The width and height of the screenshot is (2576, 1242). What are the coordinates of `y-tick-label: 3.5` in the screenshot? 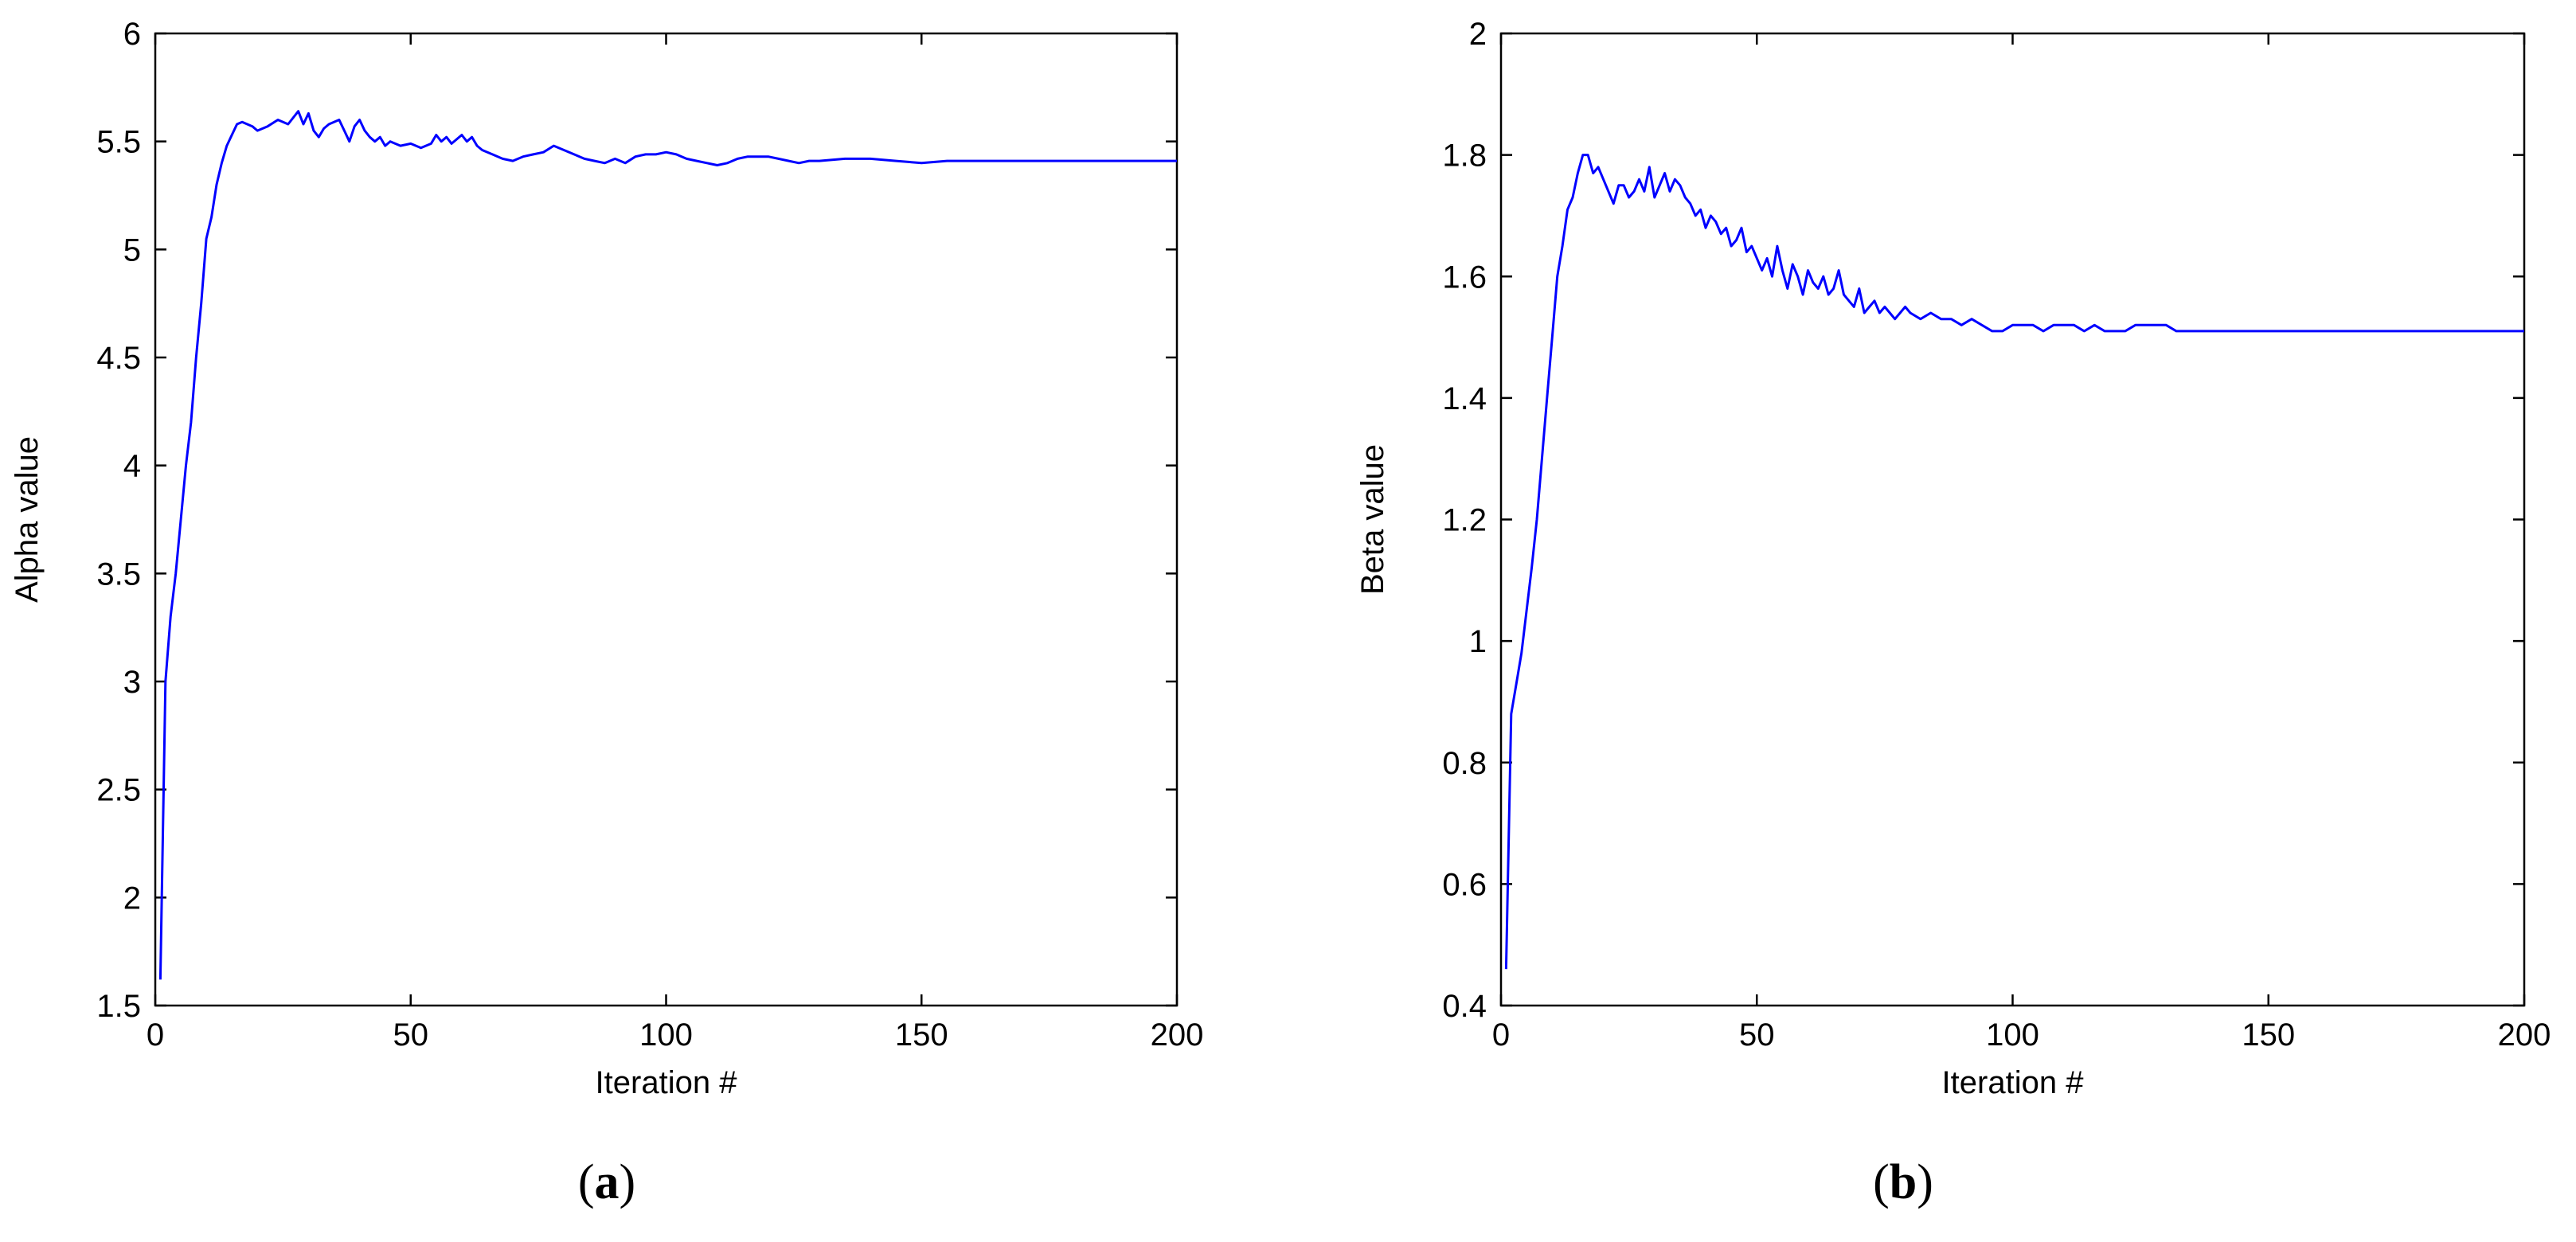 It's located at (118, 574).